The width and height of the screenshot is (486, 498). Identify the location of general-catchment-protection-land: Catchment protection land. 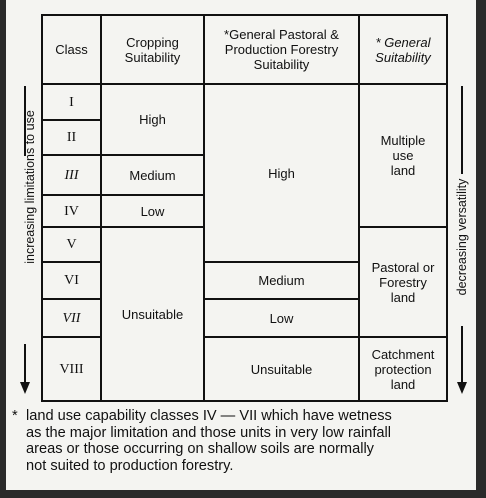
(403, 369).